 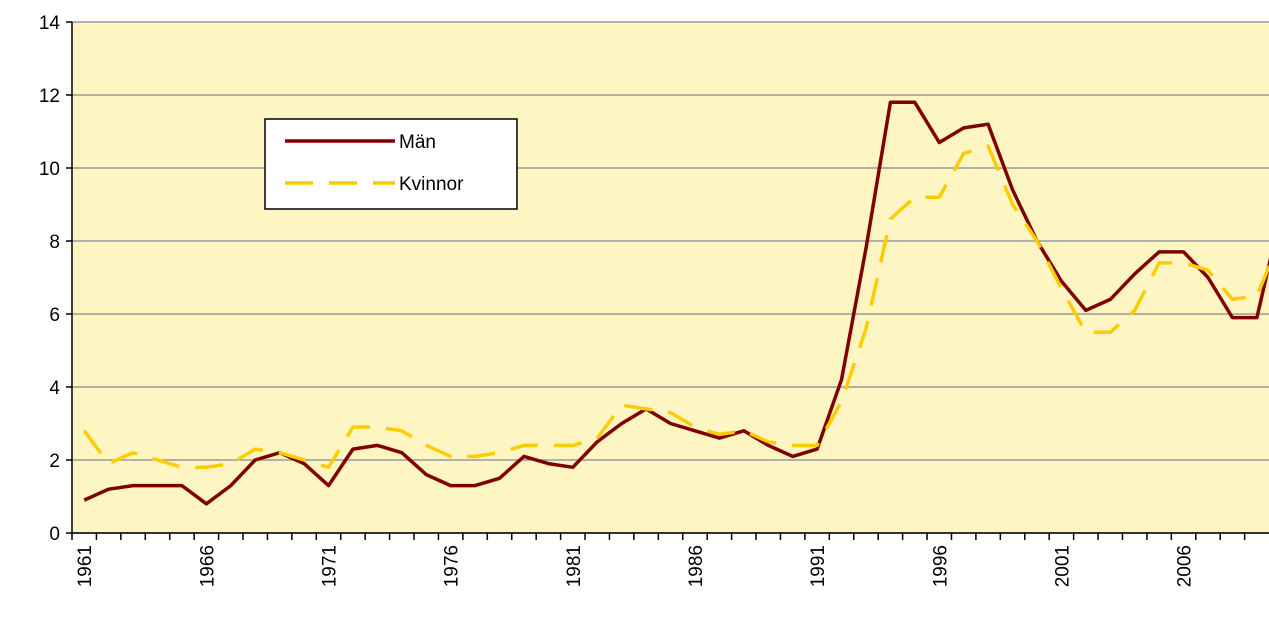 What do you see at coordinates (207, 566) in the screenshot?
I see `x-tick-label: 1966` at bounding box center [207, 566].